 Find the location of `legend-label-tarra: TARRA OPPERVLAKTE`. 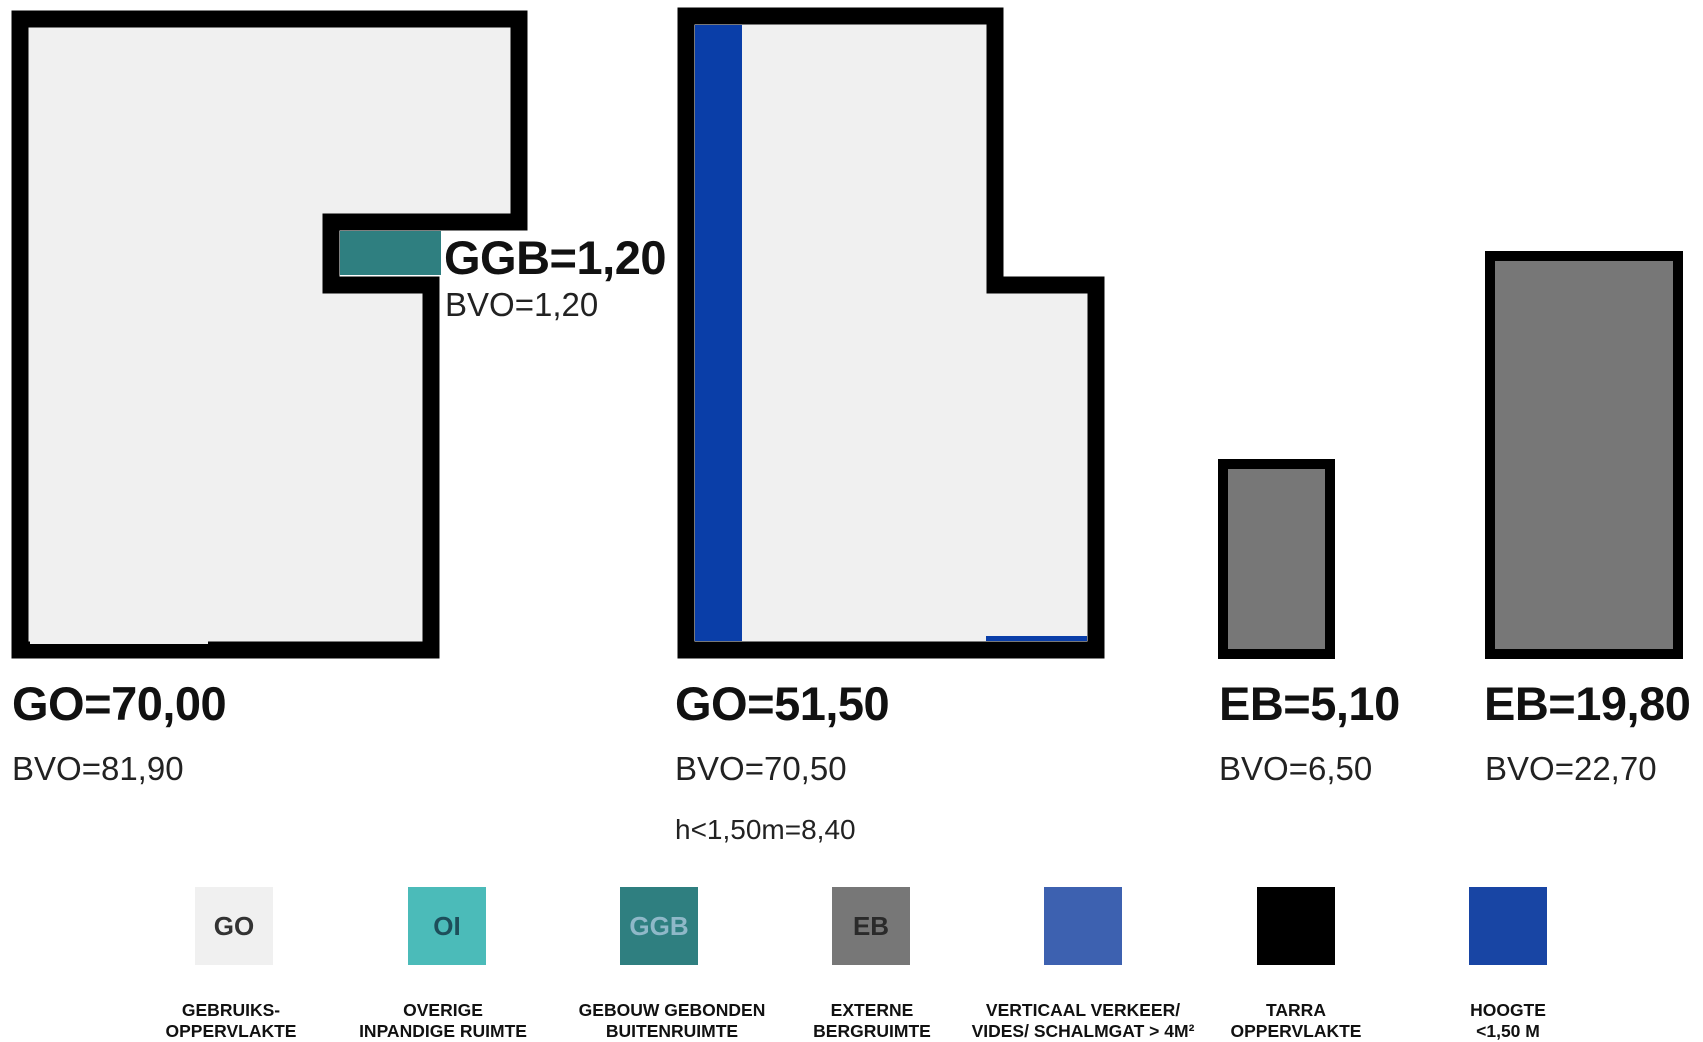

legend-label-tarra: TARRA OPPERVLAKTE is located at coordinates (1296, 1020).